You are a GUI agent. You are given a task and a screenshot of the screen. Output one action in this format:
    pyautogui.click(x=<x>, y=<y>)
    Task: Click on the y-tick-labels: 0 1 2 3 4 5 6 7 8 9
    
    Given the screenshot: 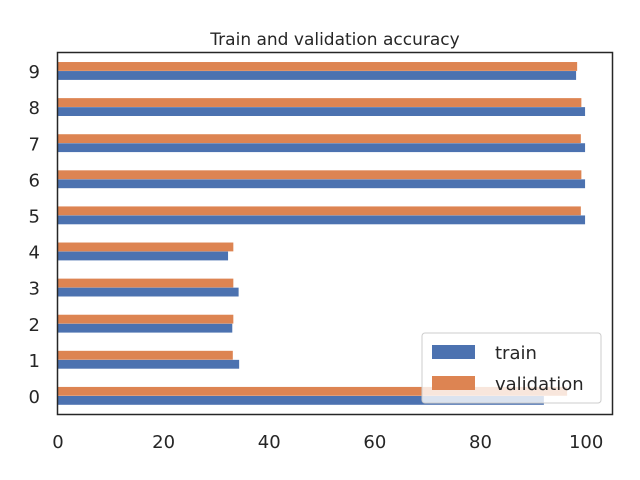 What is the action you would take?
    pyautogui.click(x=34, y=235)
    